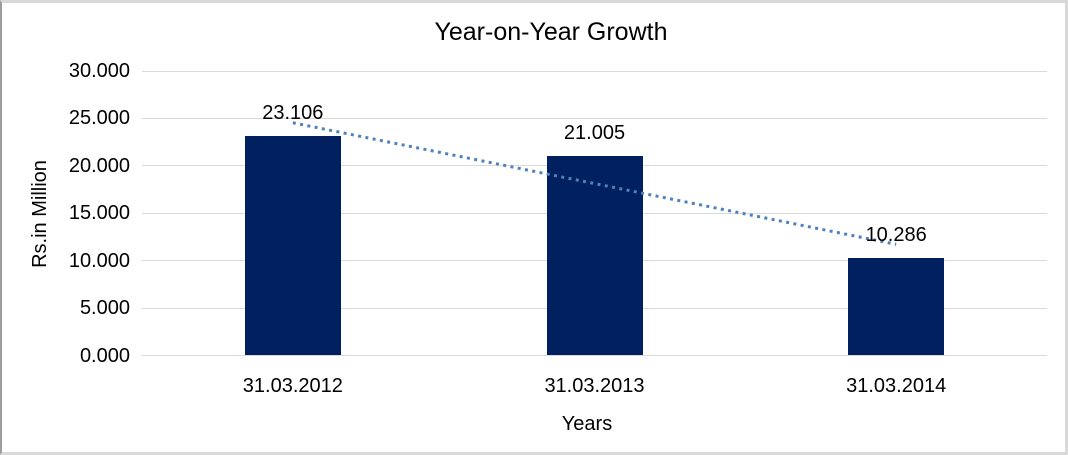 The image size is (1068, 455). What do you see at coordinates (587, 424) in the screenshot?
I see `x-axis-title: Years` at bounding box center [587, 424].